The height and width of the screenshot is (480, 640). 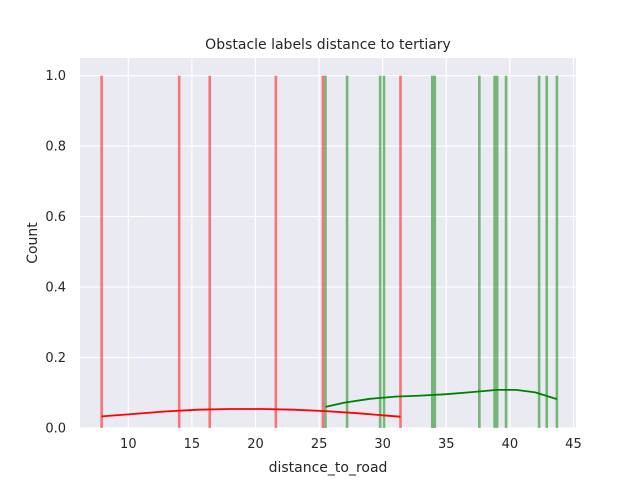 I want to click on x-tick-label: 20, so click(x=255, y=444).